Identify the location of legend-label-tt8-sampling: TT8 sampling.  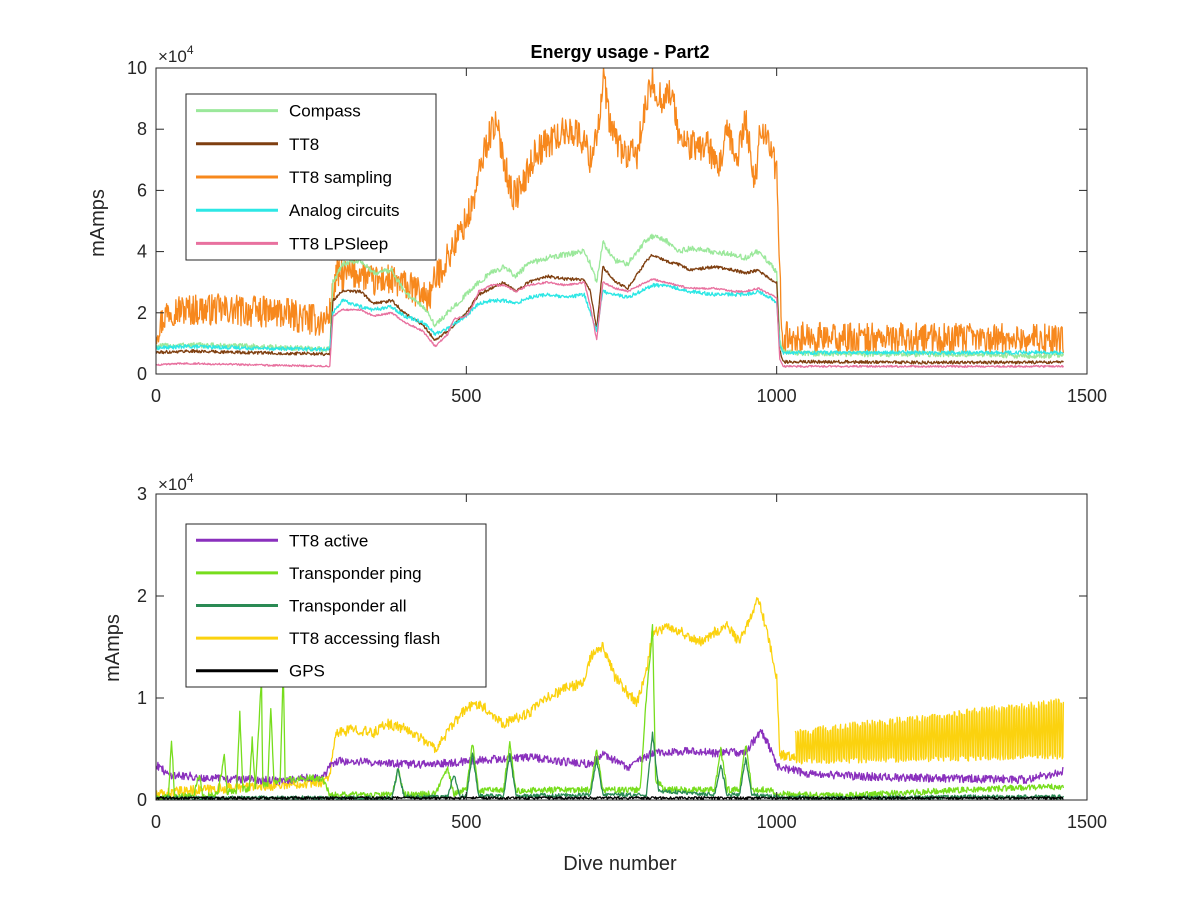
(340, 177).